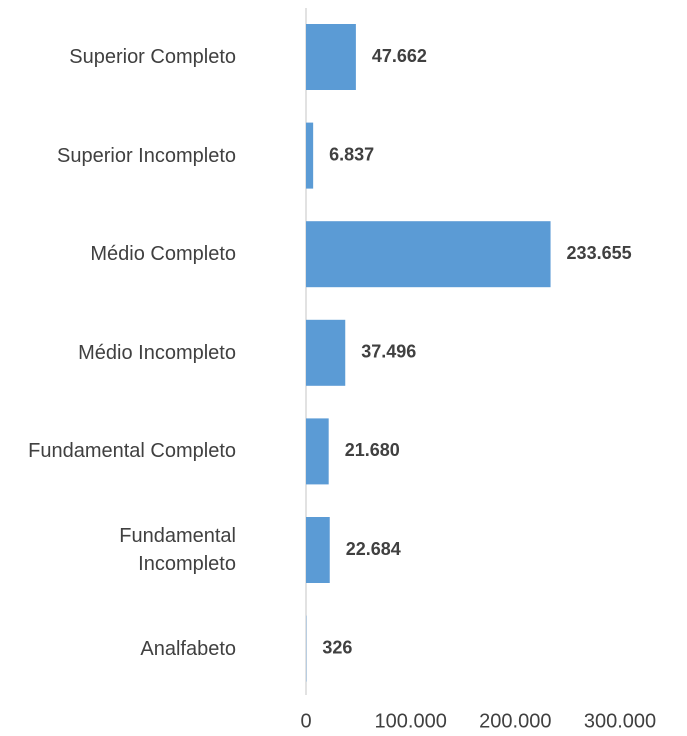  I want to click on value-label: 326, so click(337, 647).